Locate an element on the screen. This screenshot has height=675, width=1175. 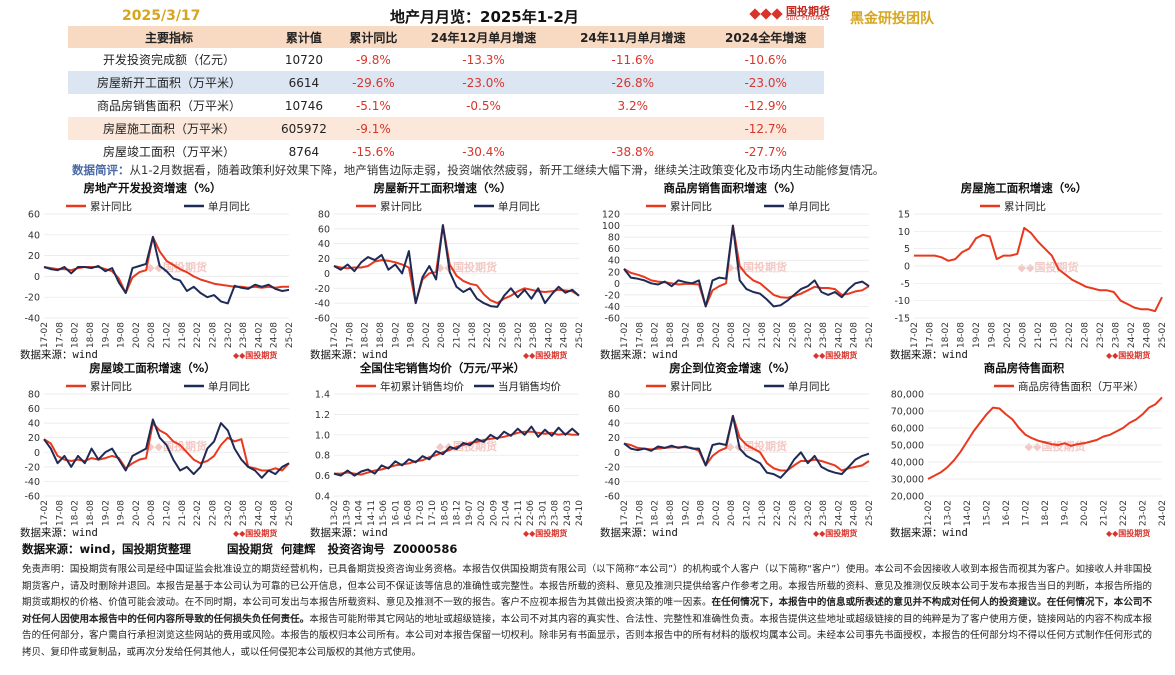
comment-label: 数据简评： is located at coordinates (101, 170).